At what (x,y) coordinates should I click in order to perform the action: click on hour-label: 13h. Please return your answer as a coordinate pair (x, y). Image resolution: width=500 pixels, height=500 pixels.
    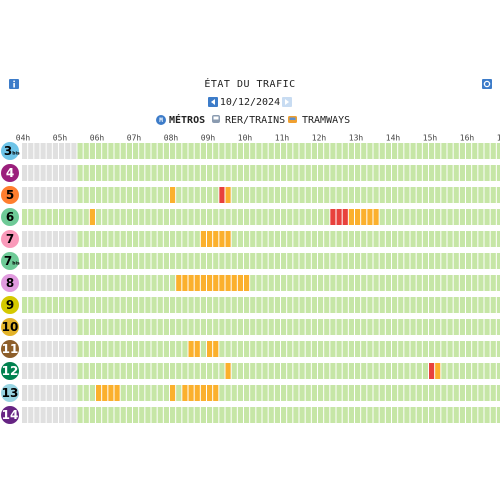
    Looking at the image, I should click on (356, 138).